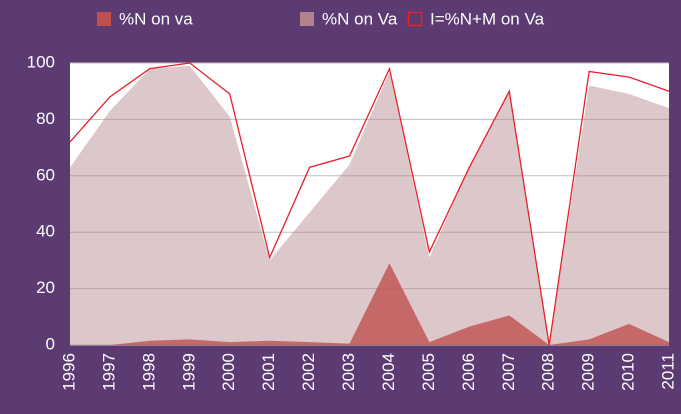  What do you see at coordinates (308, 372) in the screenshot?
I see `x-tick-label: 2002` at bounding box center [308, 372].